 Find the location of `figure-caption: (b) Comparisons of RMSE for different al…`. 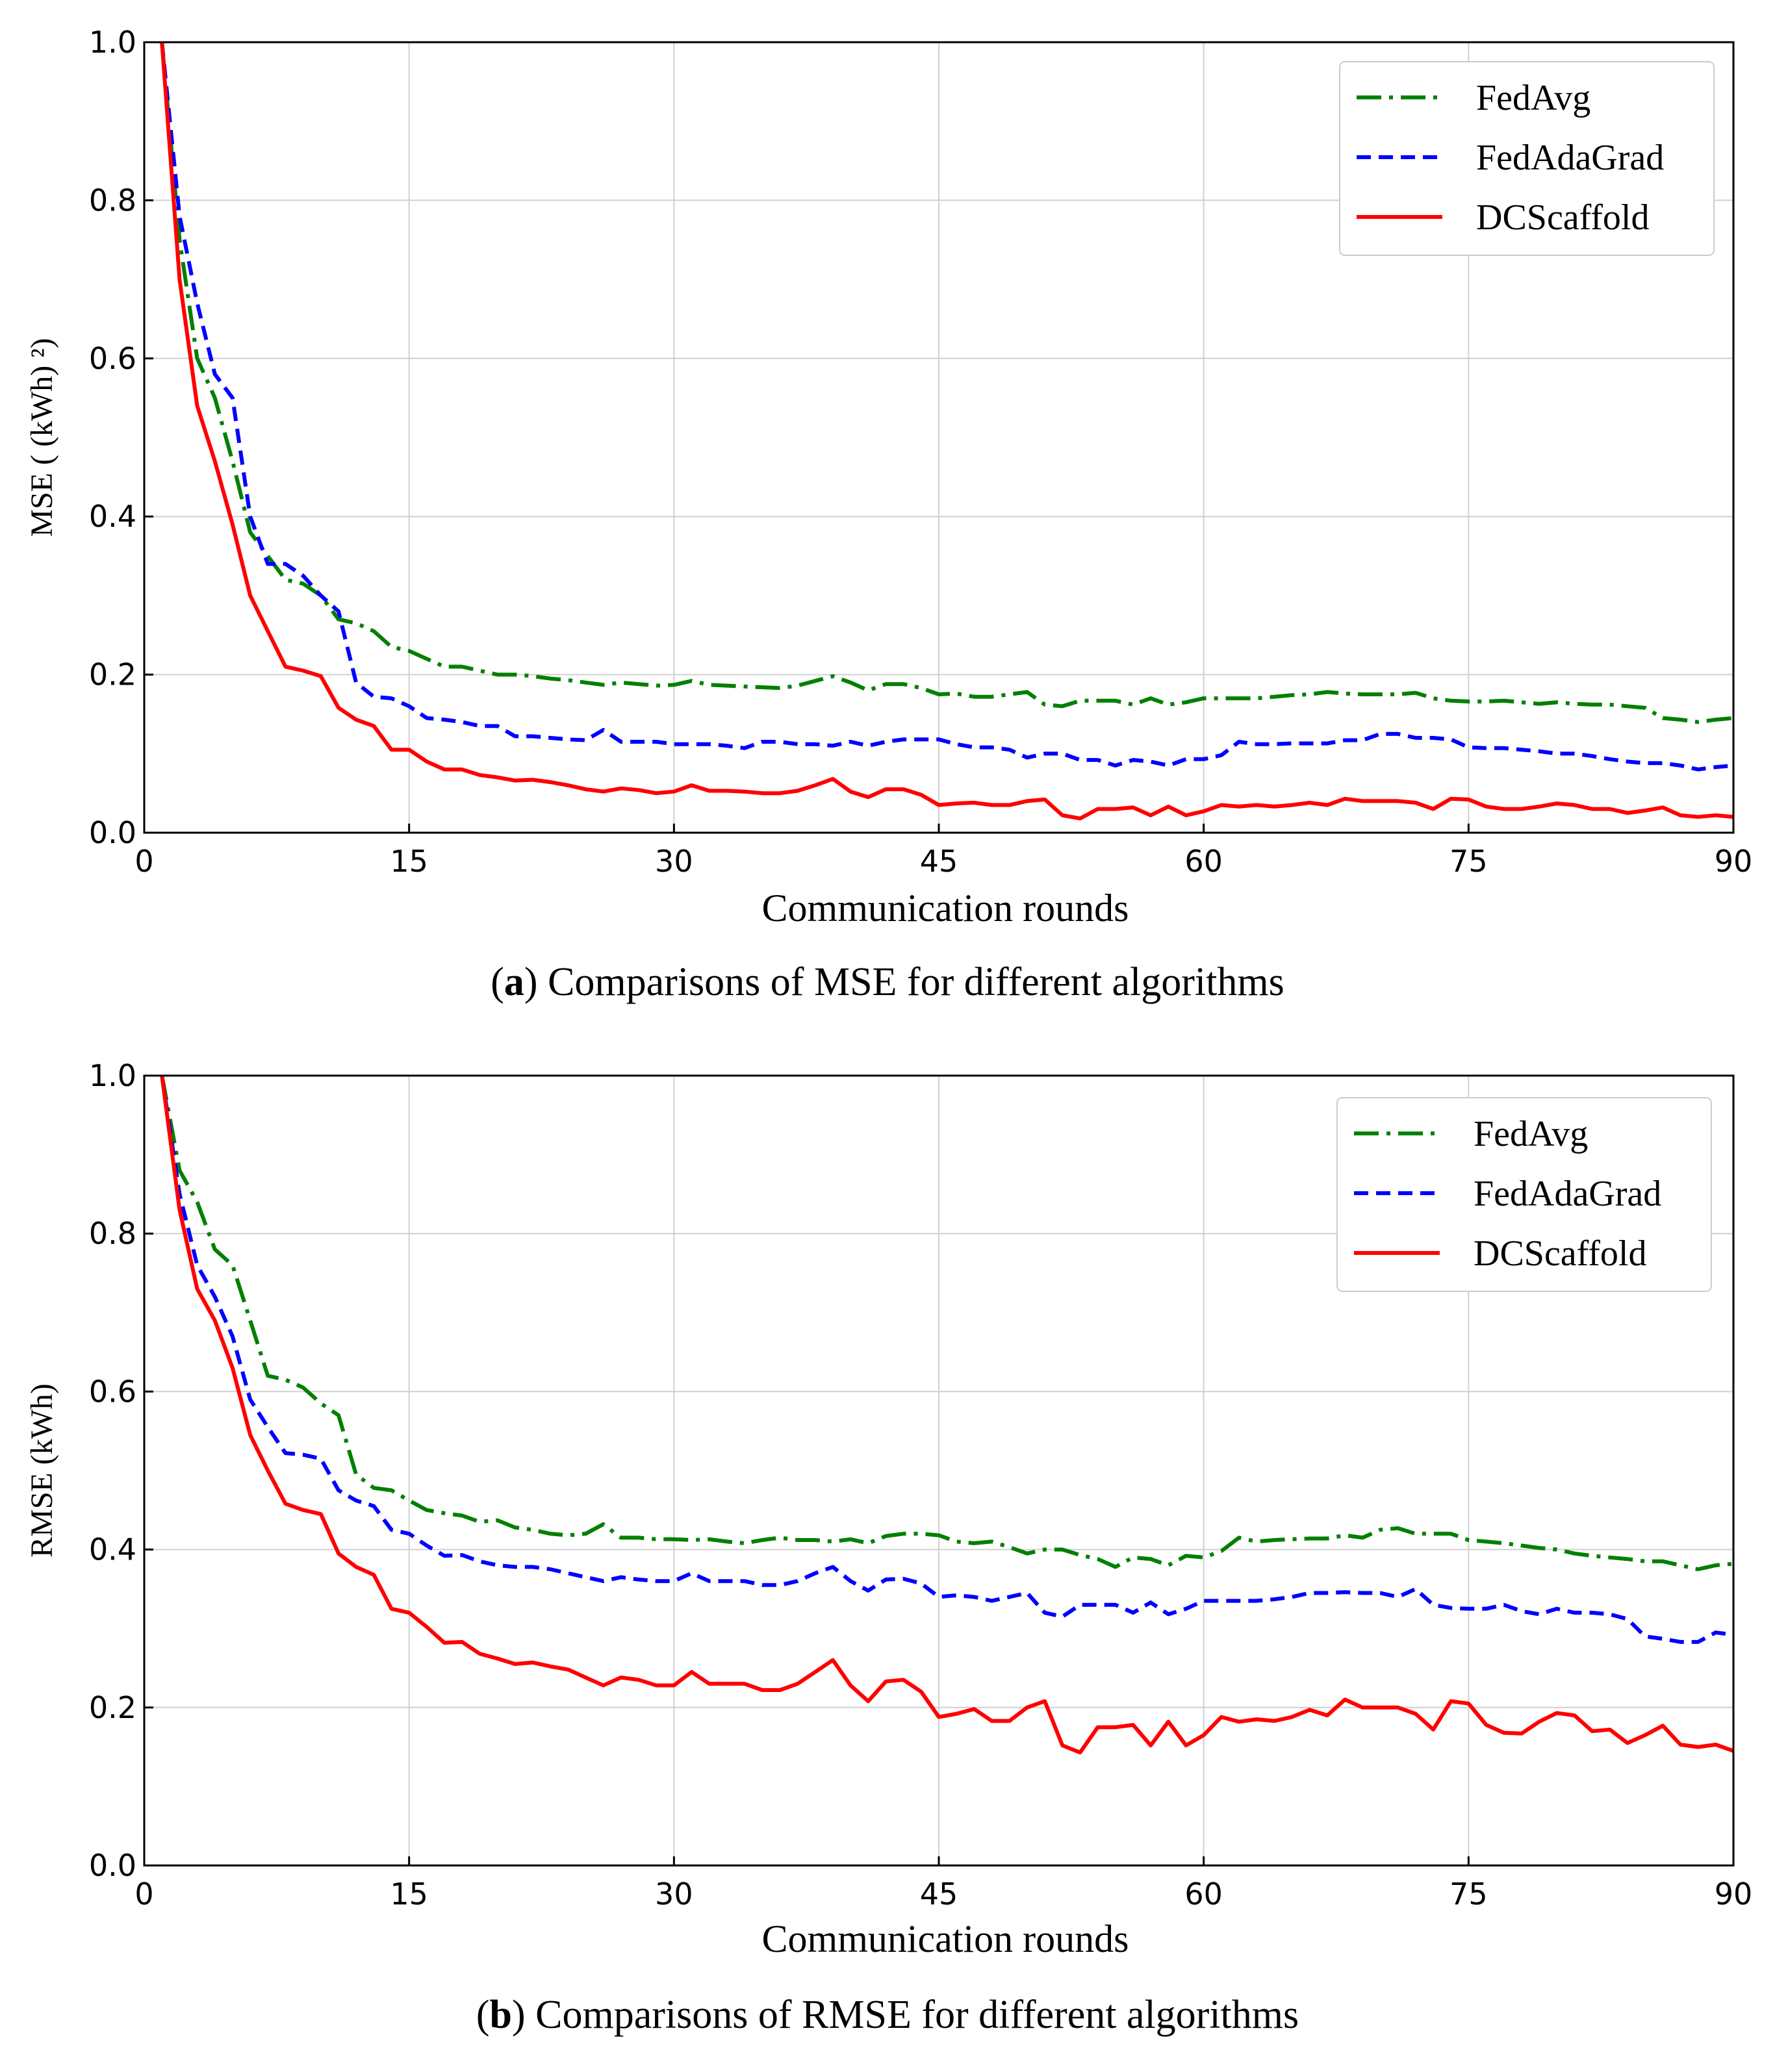

figure-caption: (b) Comparisons of RMSE for different al… is located at coordinates (887, 2015).